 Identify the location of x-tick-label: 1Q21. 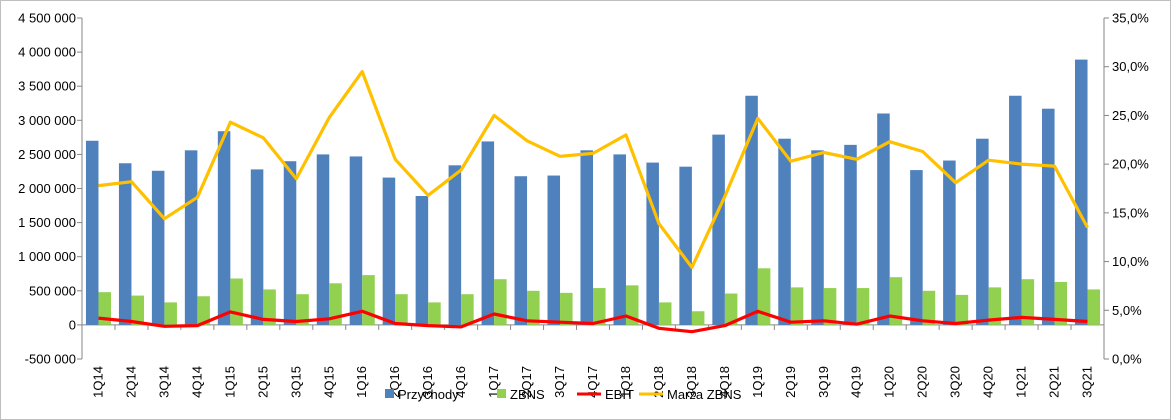
(1021, 382).